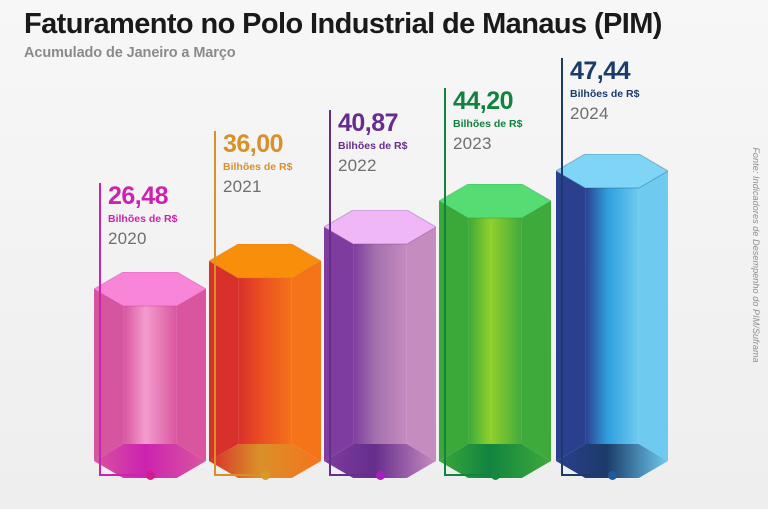  What do you see at coordinates (330, 293) in the screenshot?
I see `connector-line-vertical-2022` at bounding box center [330, 293].